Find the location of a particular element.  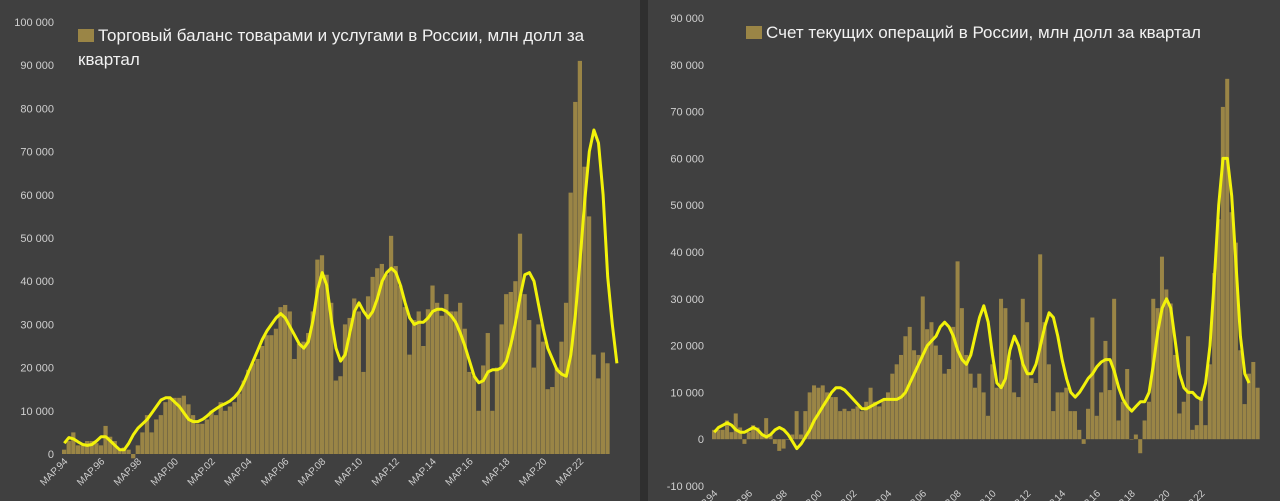

x-tick-label: MAP.20 is located at coordinates (1157, 494).